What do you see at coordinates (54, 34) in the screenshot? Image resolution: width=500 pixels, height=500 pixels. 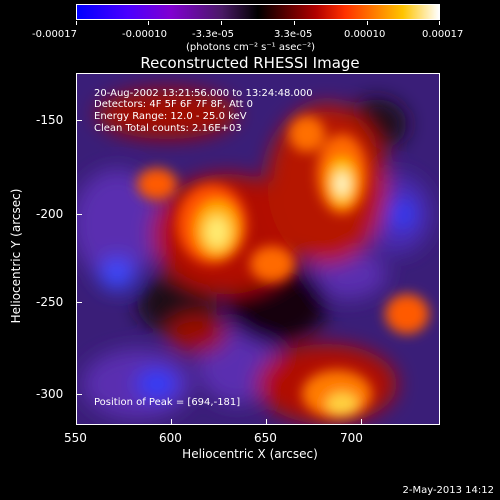 I see `colorbar-tick-label: -0.00017` at bounding box center [54, 34].